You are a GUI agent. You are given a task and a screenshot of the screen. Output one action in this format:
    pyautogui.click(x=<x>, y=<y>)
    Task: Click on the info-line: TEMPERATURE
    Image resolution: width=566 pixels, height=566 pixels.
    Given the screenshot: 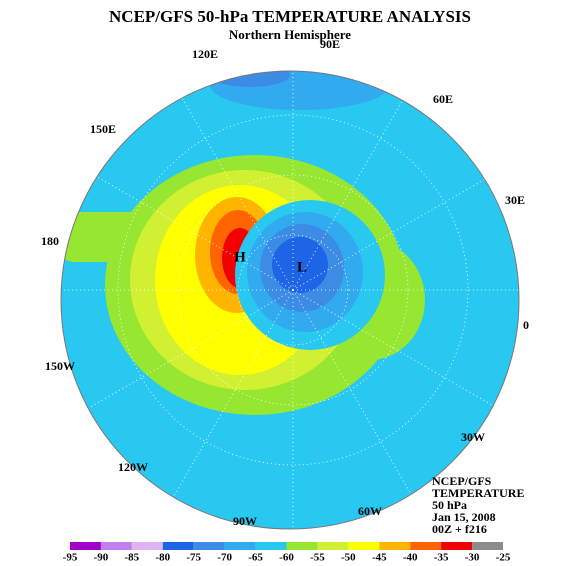 What is the action you would take?
    pyautogui.click(x=478, y=493)
    